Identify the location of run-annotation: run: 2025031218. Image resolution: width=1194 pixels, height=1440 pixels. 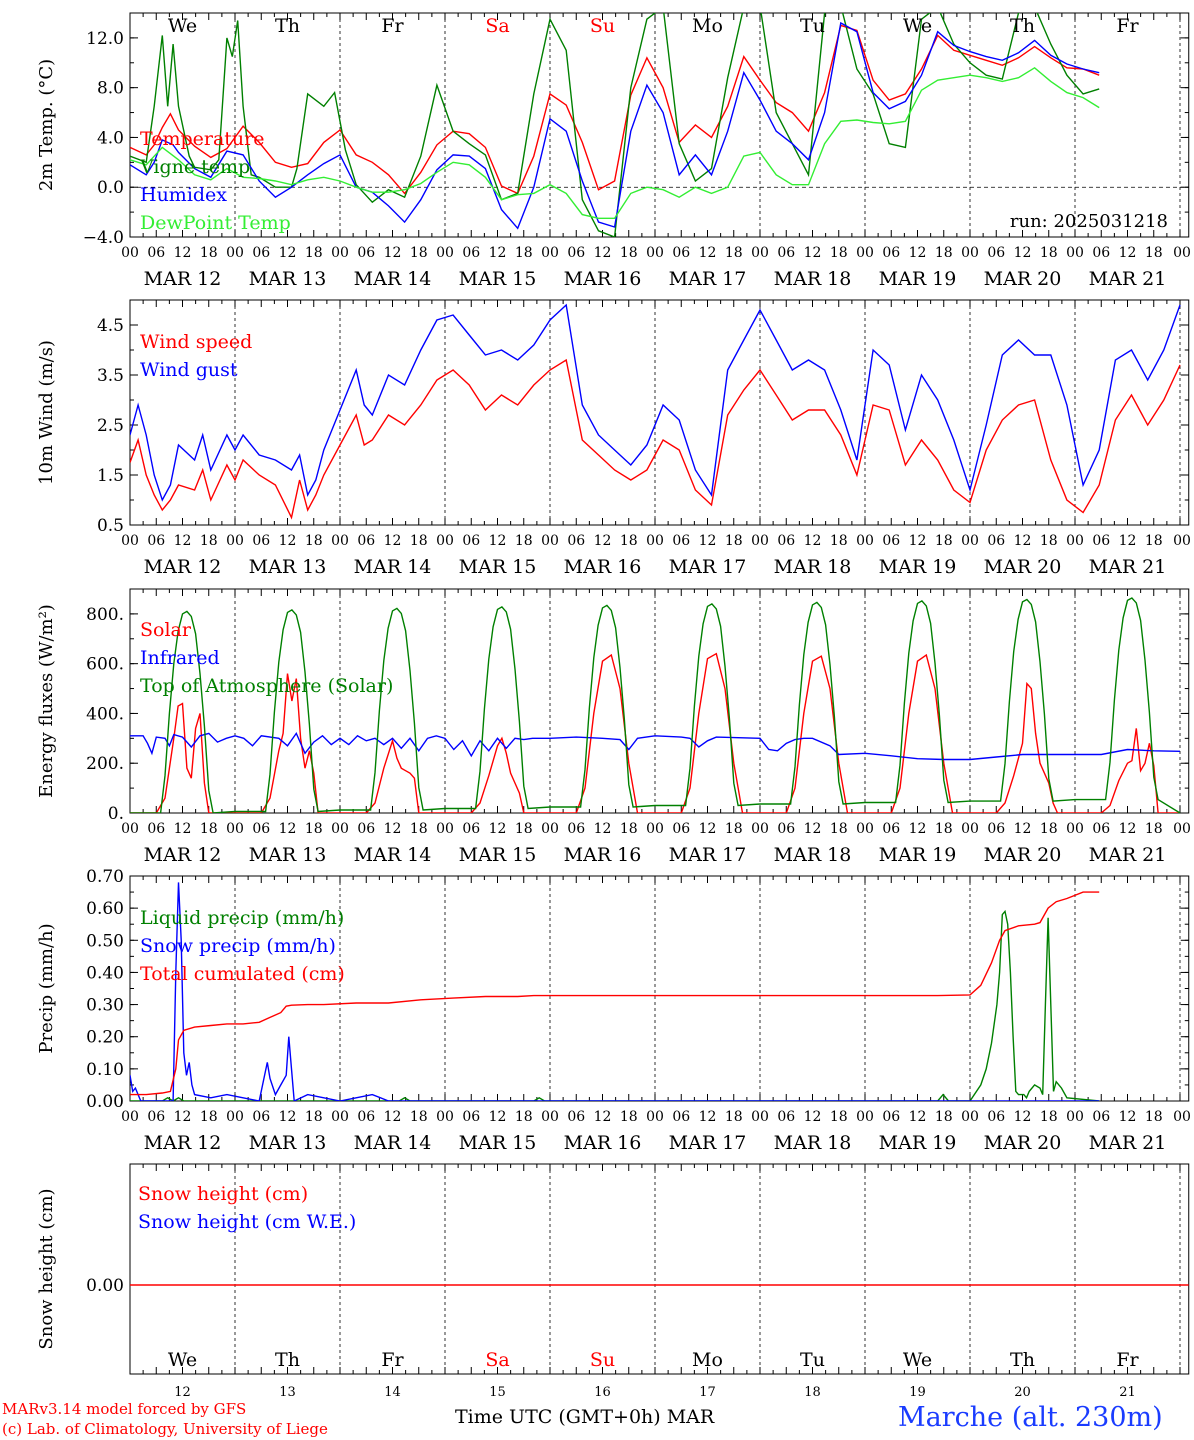
(1089, 221).